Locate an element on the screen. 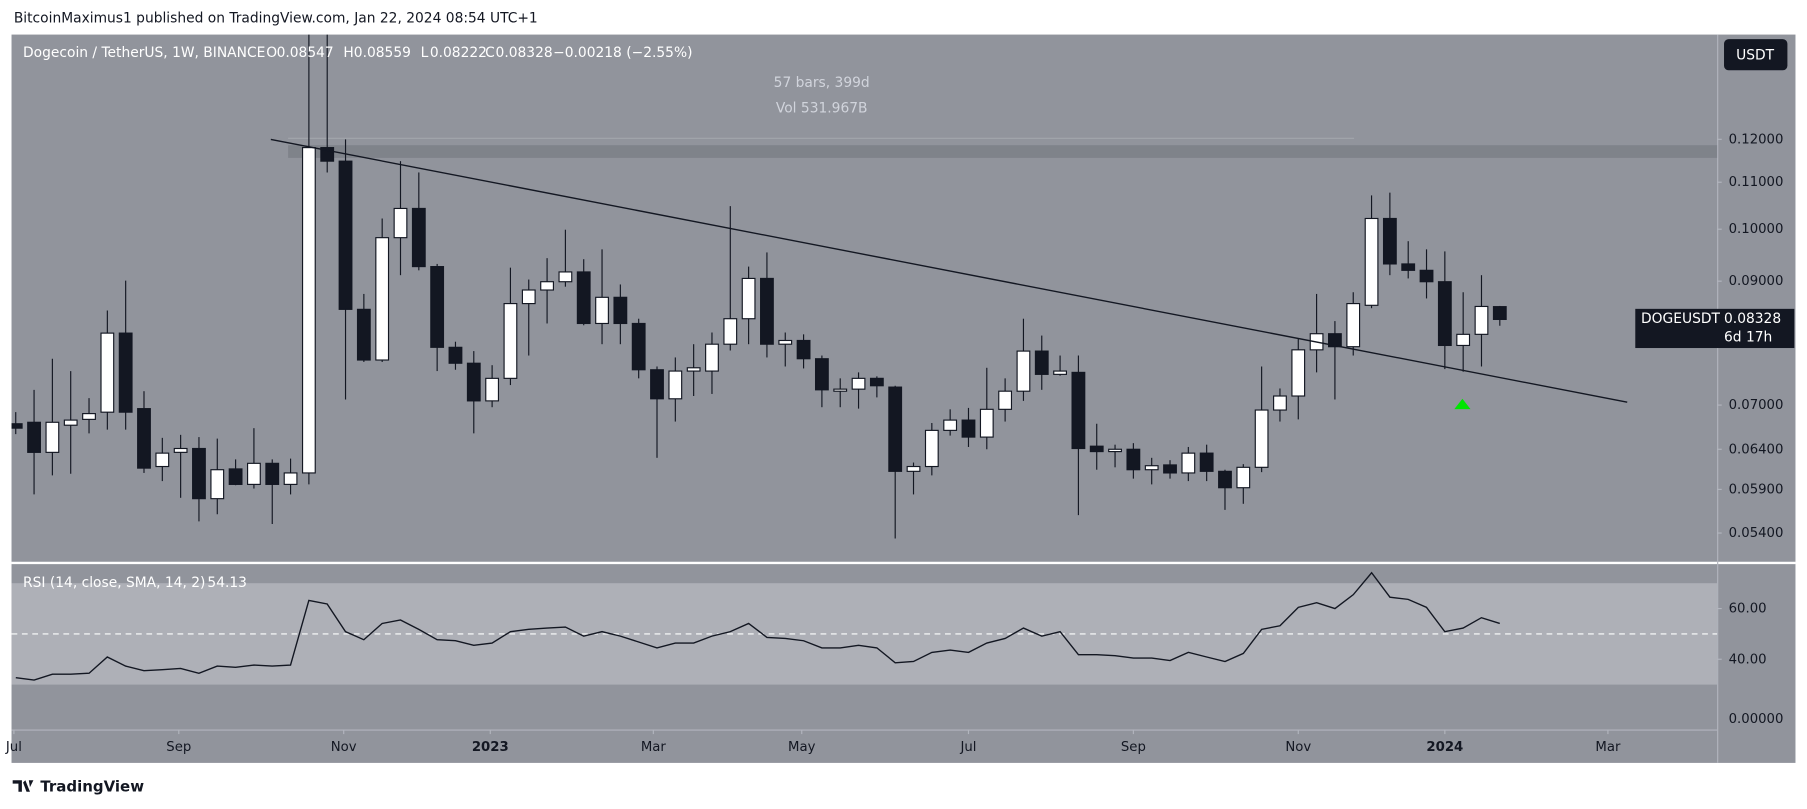 The image size is (1807, 809). measure-volume: Vol 531.967B is located at coordinates (822, 108).